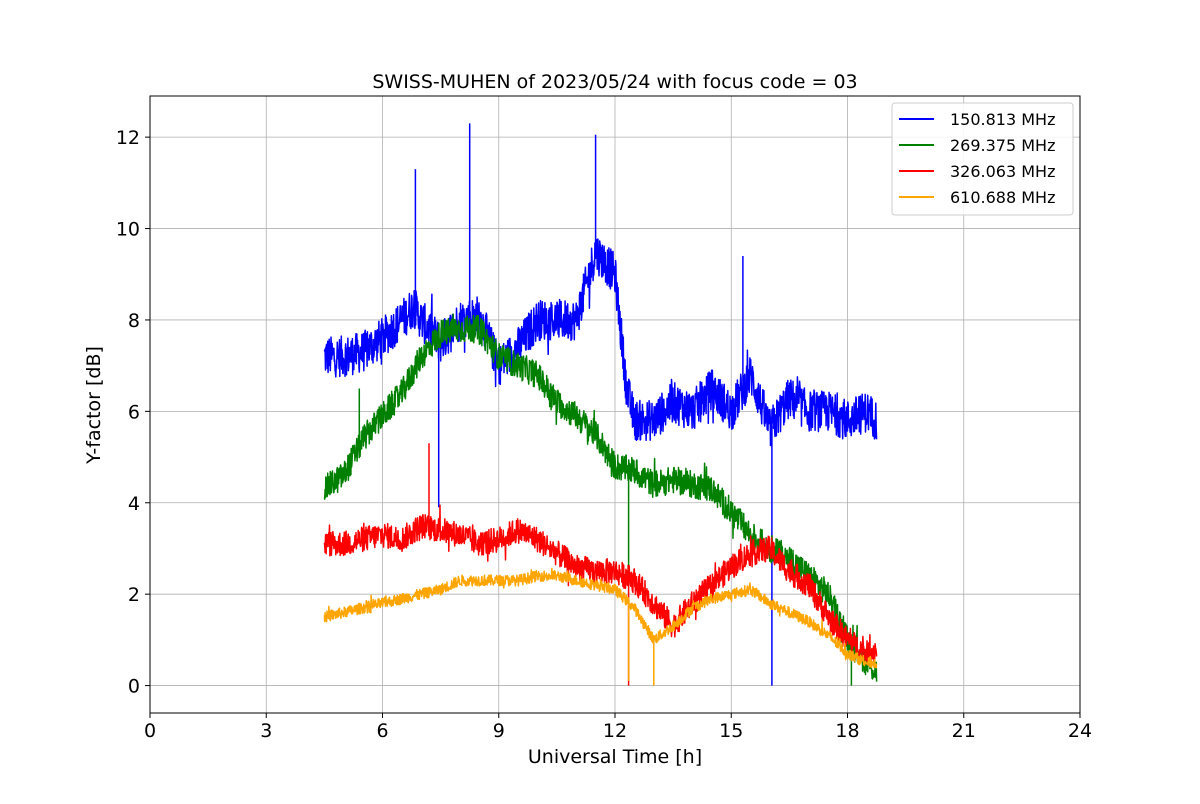 The height and width of the screenshot is (804, 1200). I want to click on legend-label: 150.813 MHz, so click(1002, 119).